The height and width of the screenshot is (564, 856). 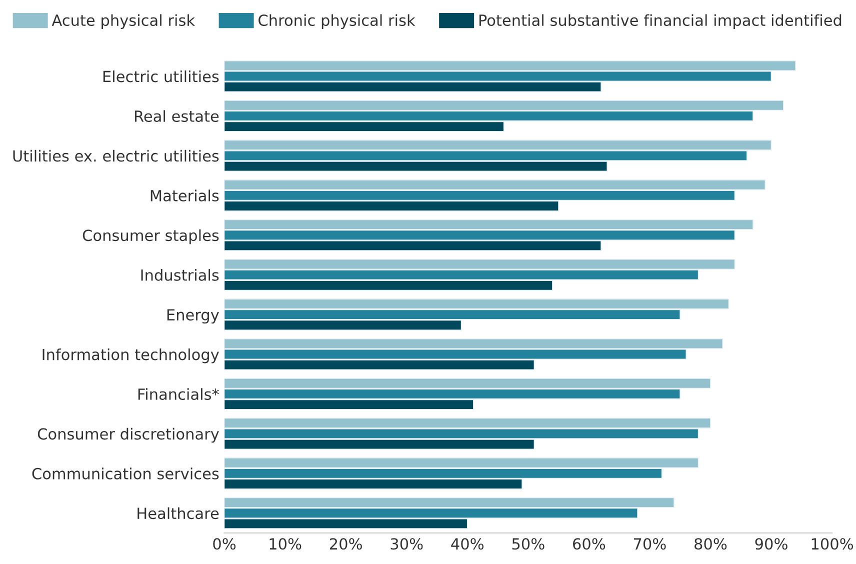 I want to click on y-tick-label: Real estate, so click(x=177, y=116).